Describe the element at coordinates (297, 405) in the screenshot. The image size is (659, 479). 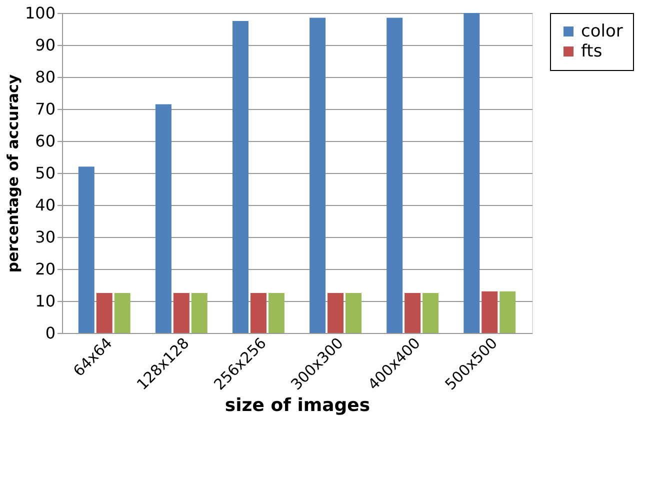
I see `x-axis-title: size of images` at that location.